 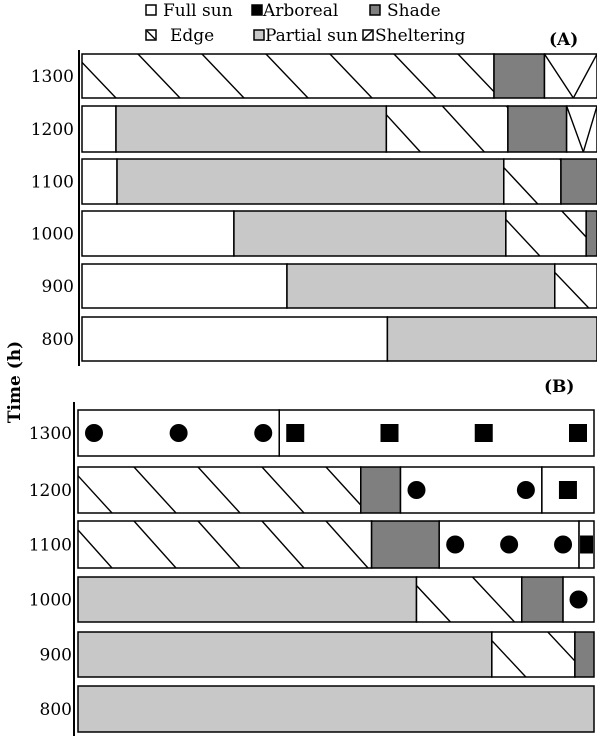 I want to click on legend-swatch-shade, so click(x=375, y=10).